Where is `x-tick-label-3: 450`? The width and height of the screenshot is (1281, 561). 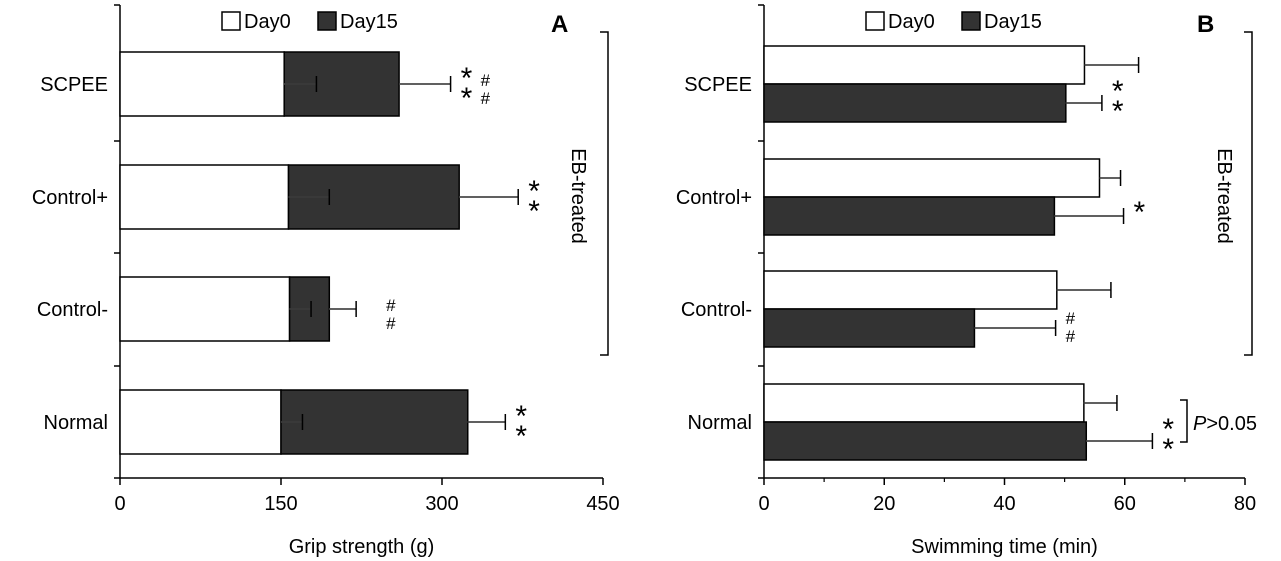 x-tick-label-3: 450 is located at coordinates (602, 504).